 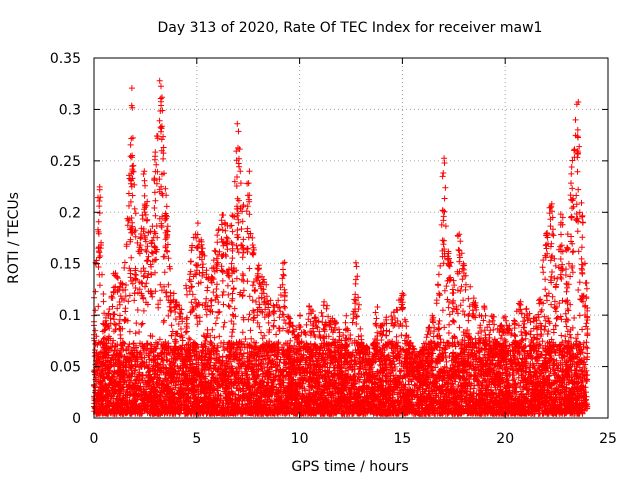 I want to click on y-axis-label: ROTI / TECUs, so click(x=14, y=238).